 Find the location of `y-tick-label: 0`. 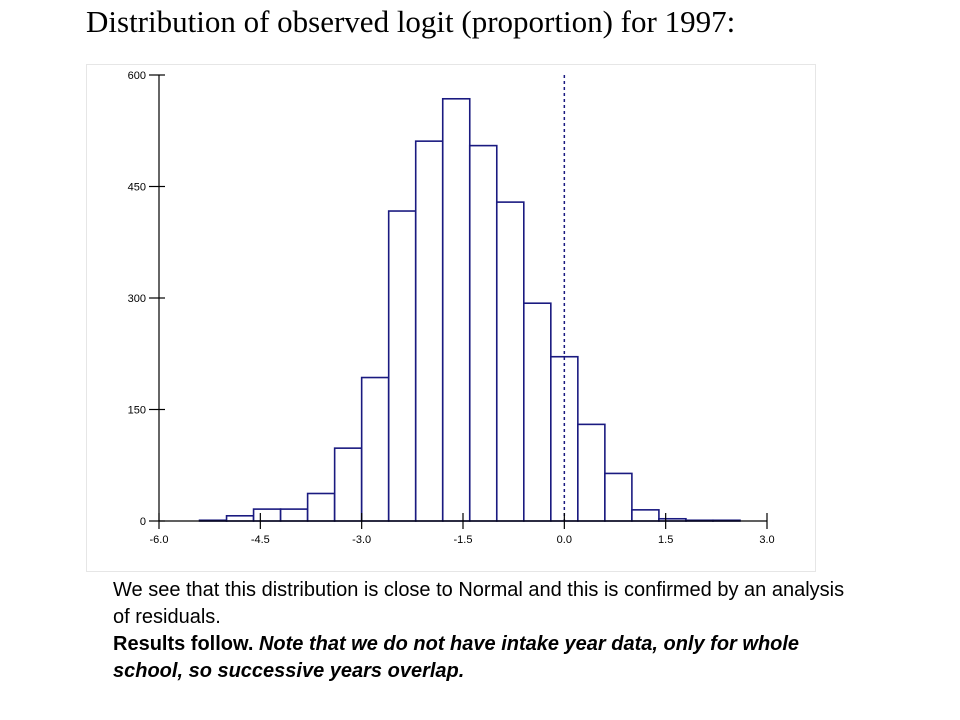

y-tick-label: 0 is located at coordinates (143, 522).